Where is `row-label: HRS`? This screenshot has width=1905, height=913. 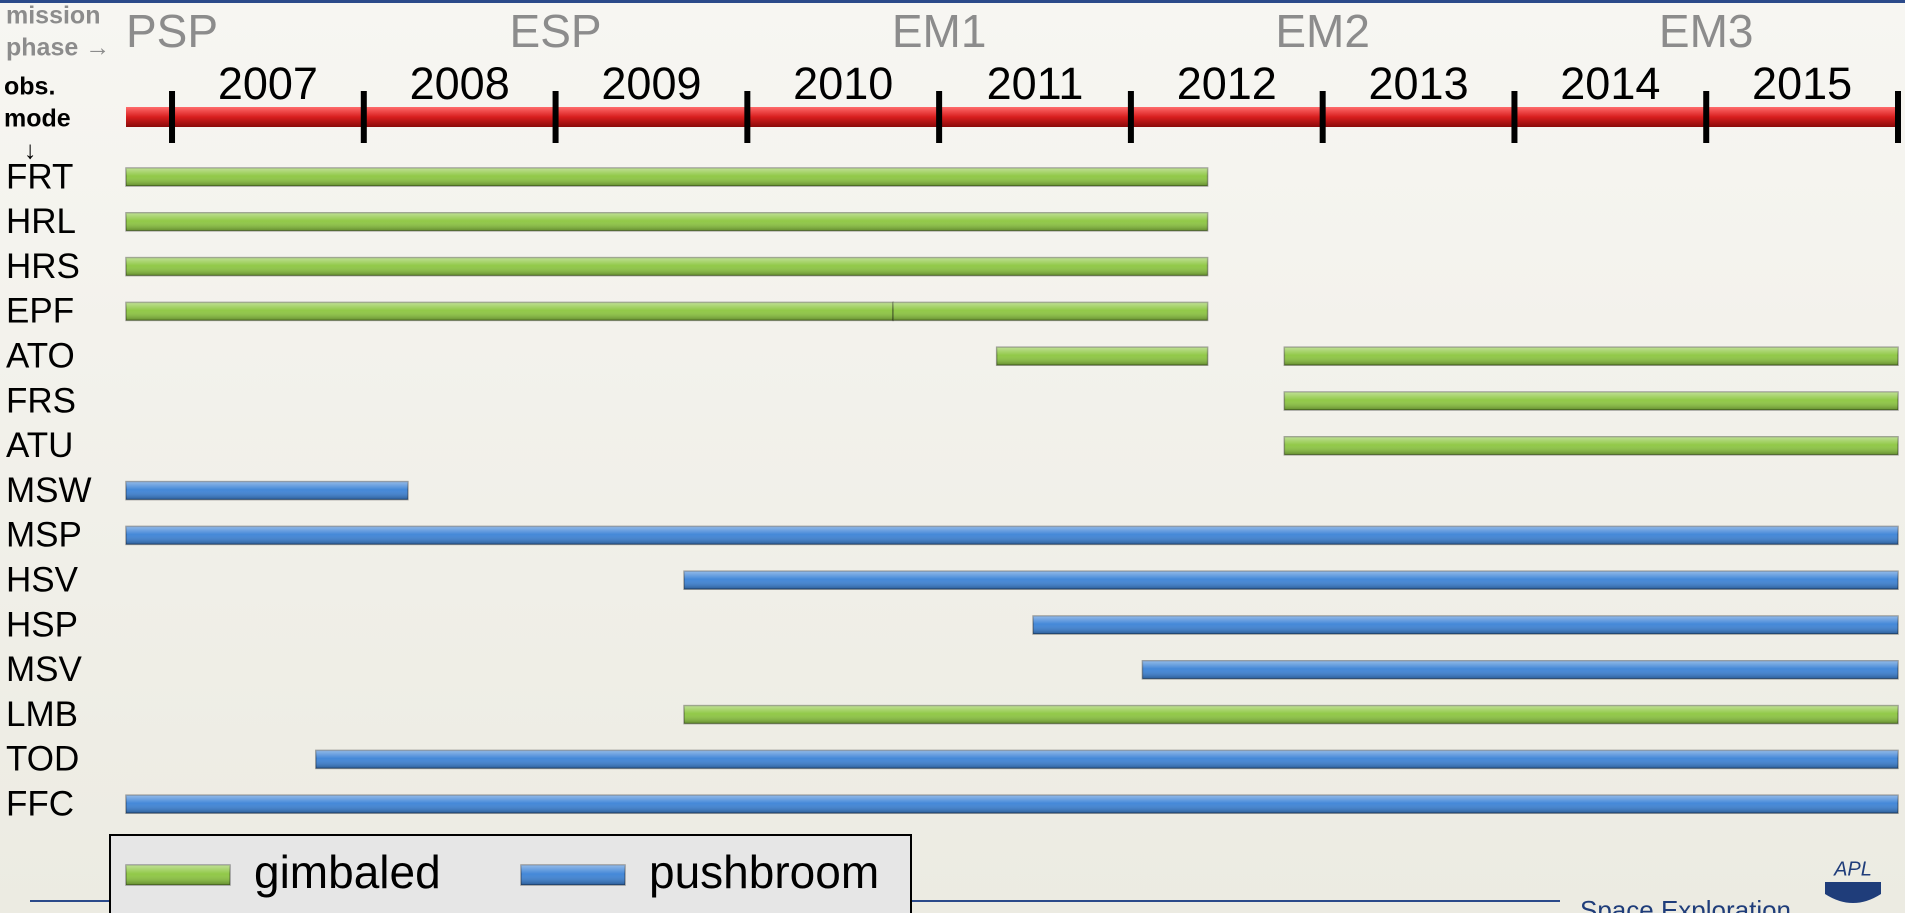
row-label: HRS is located at coordinates (43, 266).